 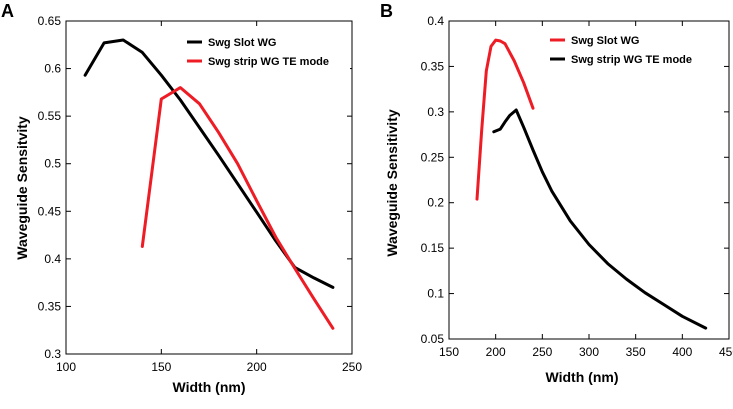 I want to click on panel-a-y-tick-label: 0.6, so click(x=52, y=69).